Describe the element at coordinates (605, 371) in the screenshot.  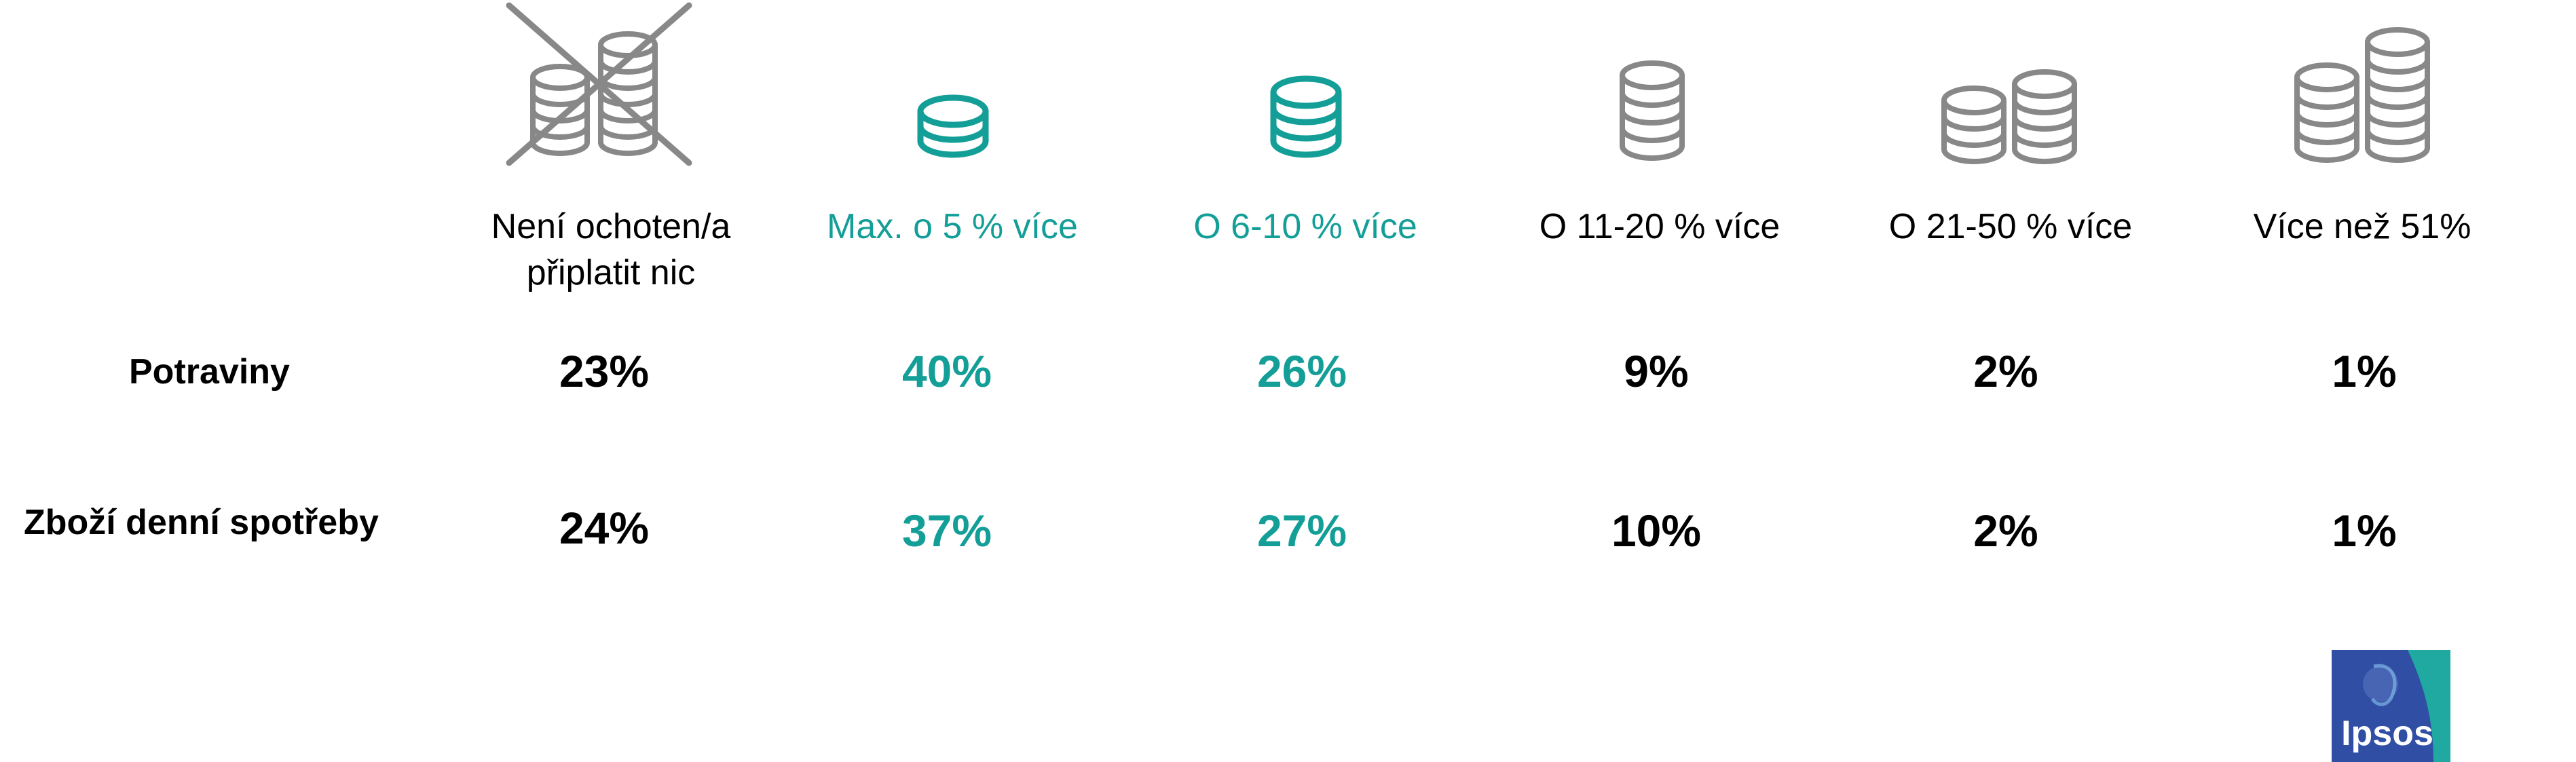
I see `value-cell: 23%` at that location.